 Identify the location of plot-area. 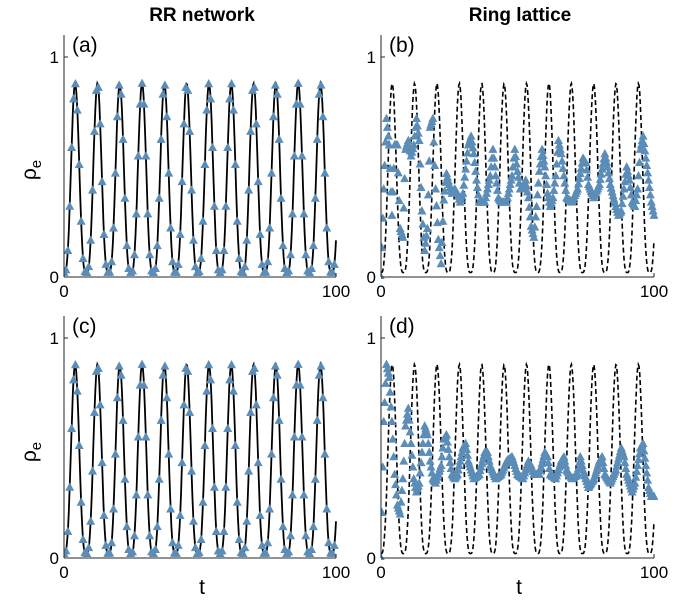
(519, 459).